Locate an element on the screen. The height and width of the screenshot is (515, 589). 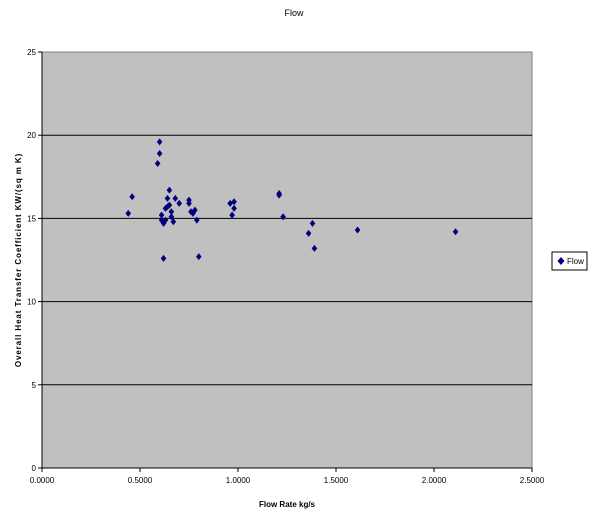
y-tick-label-3: 15 is located at coordinates (31, 218).